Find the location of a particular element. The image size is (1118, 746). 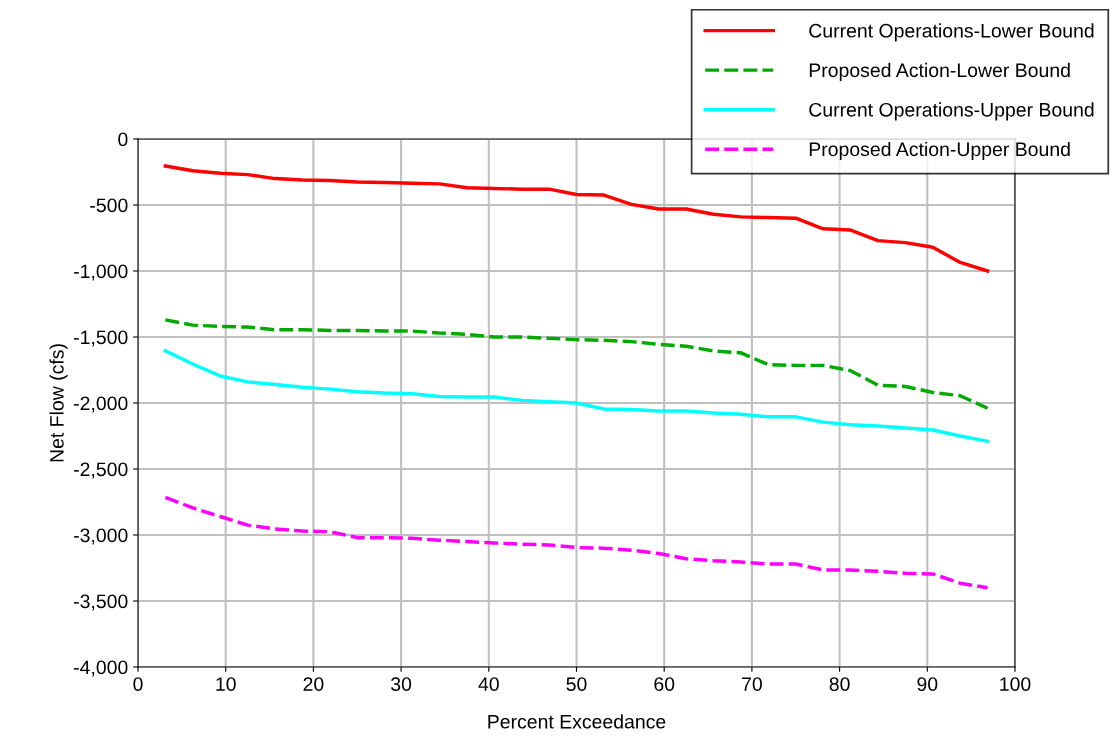

x-tick-label: 50 is located at coordinates (576, 684).